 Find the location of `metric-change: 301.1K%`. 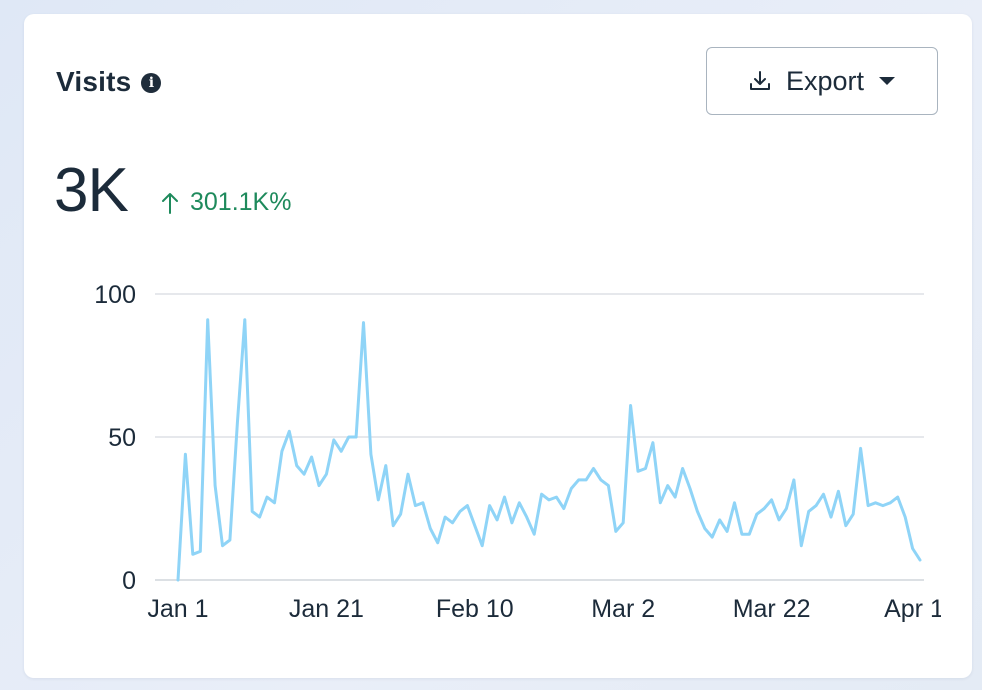

metric-change: 301.1K% is located at coordinates (225, 202).